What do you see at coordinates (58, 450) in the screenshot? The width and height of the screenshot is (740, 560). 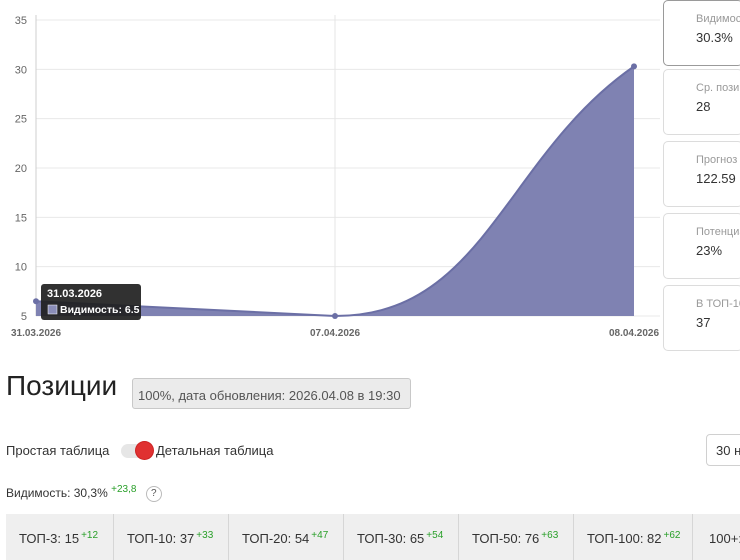 I see `simple-table-label: Простая таблица` at bounding box center [58, 450].